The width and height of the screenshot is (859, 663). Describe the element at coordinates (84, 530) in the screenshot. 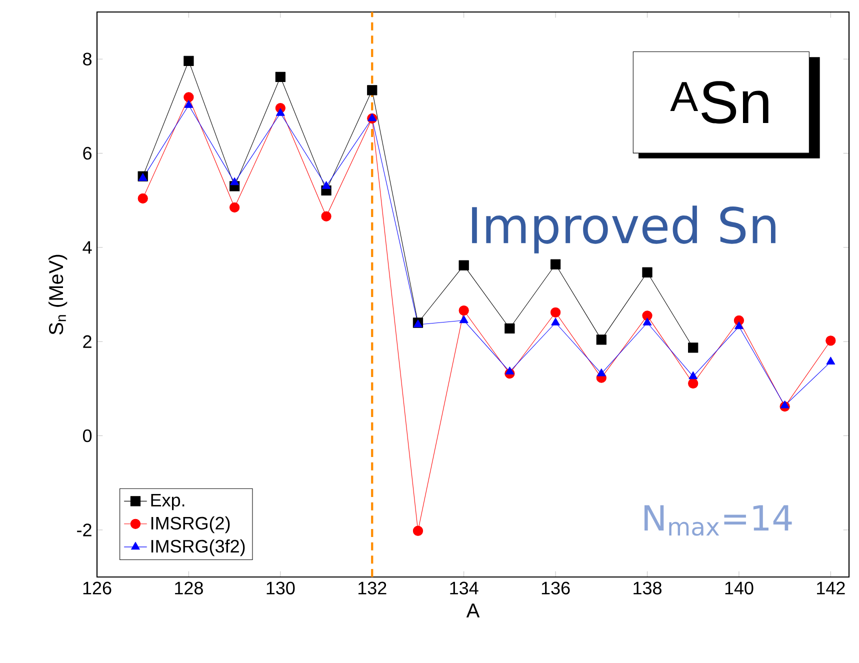

I see `y-tick-label: -2` at that location.